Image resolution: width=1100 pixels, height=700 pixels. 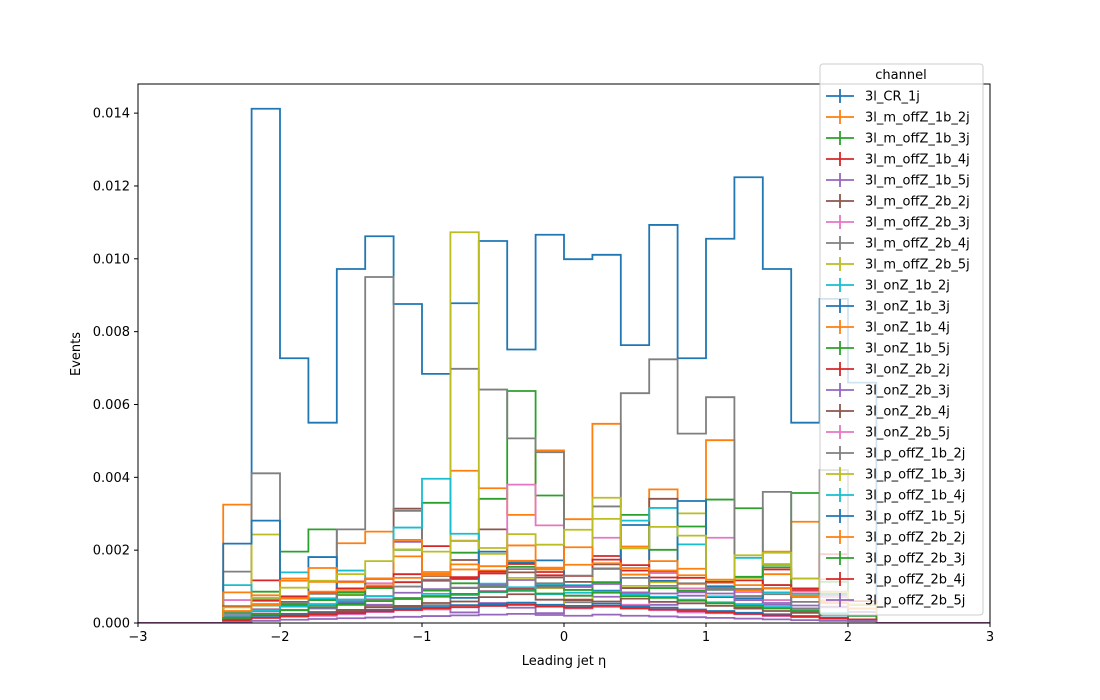 What do you see at coordinates (111, 114) in the screenshot?
I see `y-tick-label: 0.014` at bounding box center [111, 114].